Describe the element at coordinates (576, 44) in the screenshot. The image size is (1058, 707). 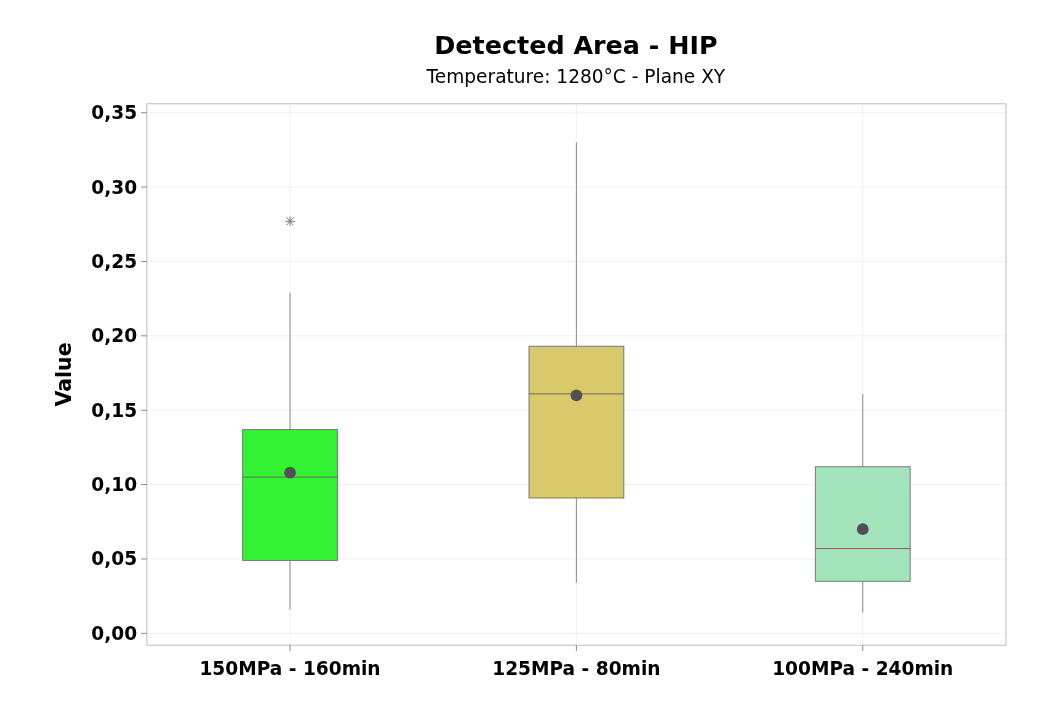
I see `chart-title: Detected Area - HIP` at that location.